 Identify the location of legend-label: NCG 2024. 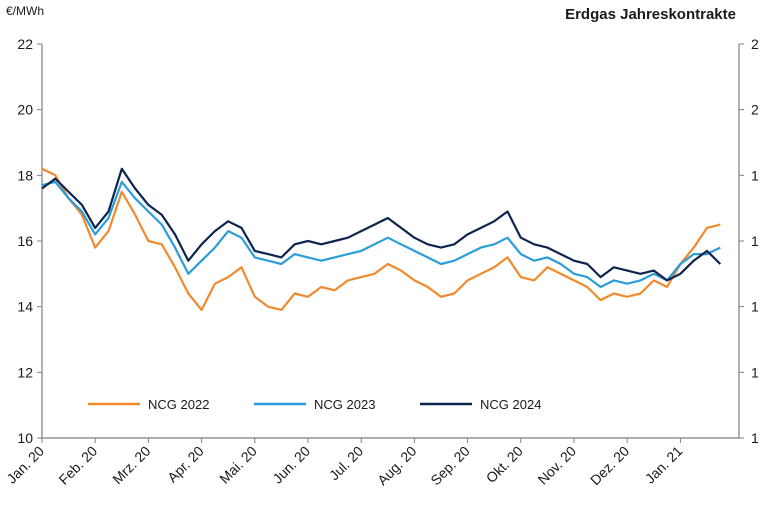
(510, 404).